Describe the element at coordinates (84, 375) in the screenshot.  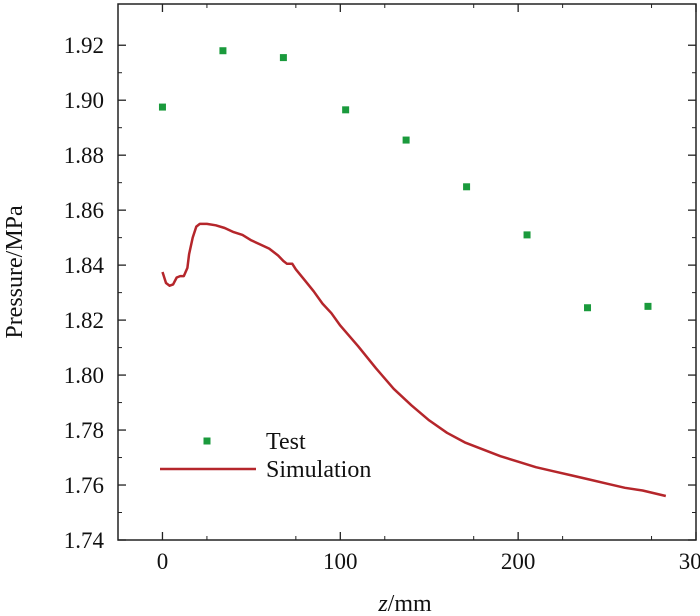
I see `y-tick-label: 1.80` at that location.